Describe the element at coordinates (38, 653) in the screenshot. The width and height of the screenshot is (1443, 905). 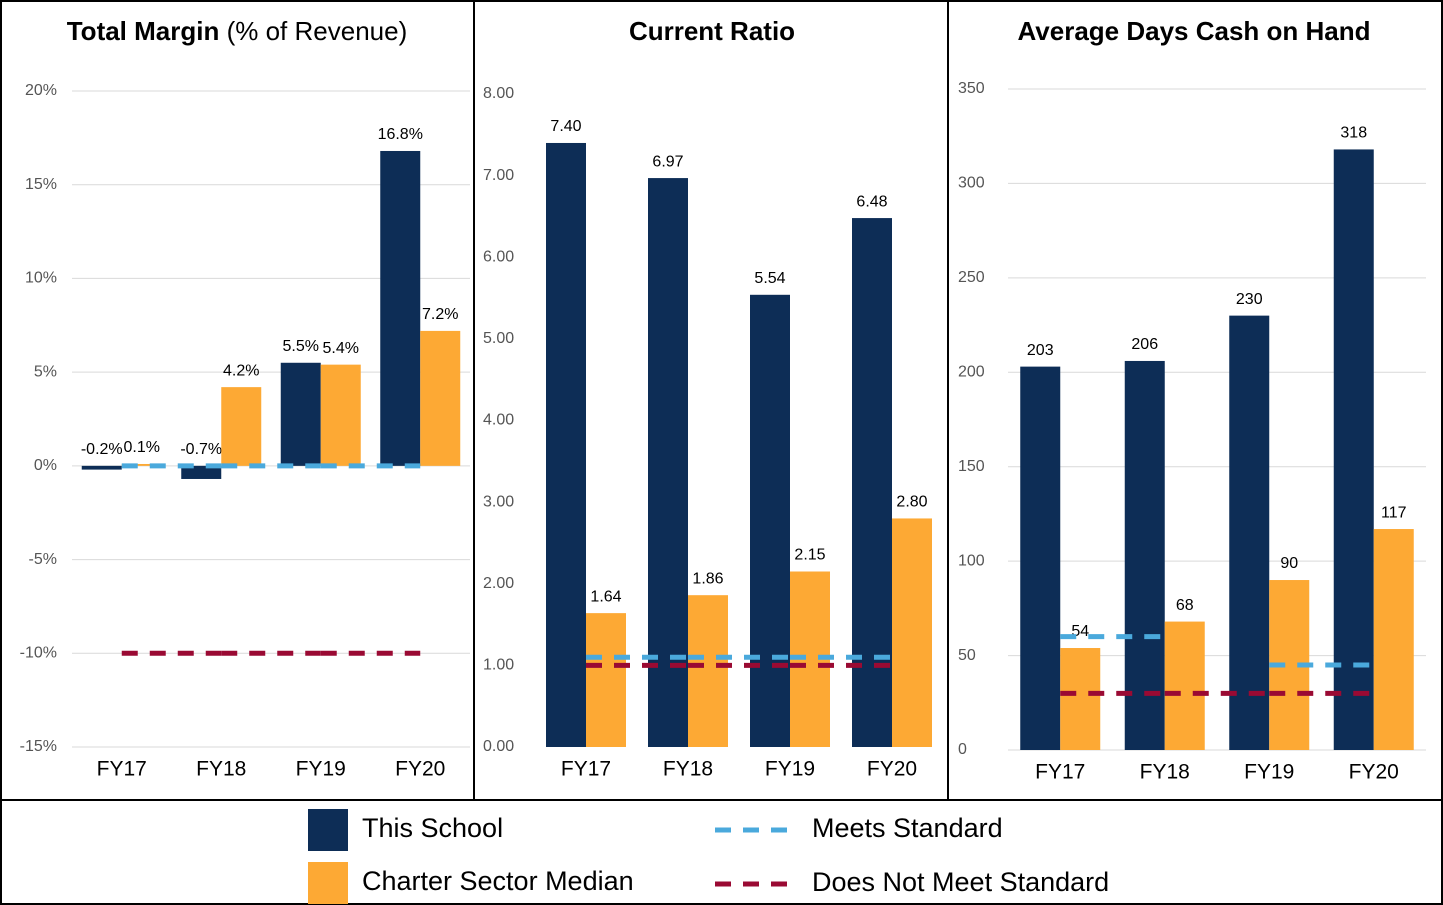
I see `y-tick-label: -10%` at that location.